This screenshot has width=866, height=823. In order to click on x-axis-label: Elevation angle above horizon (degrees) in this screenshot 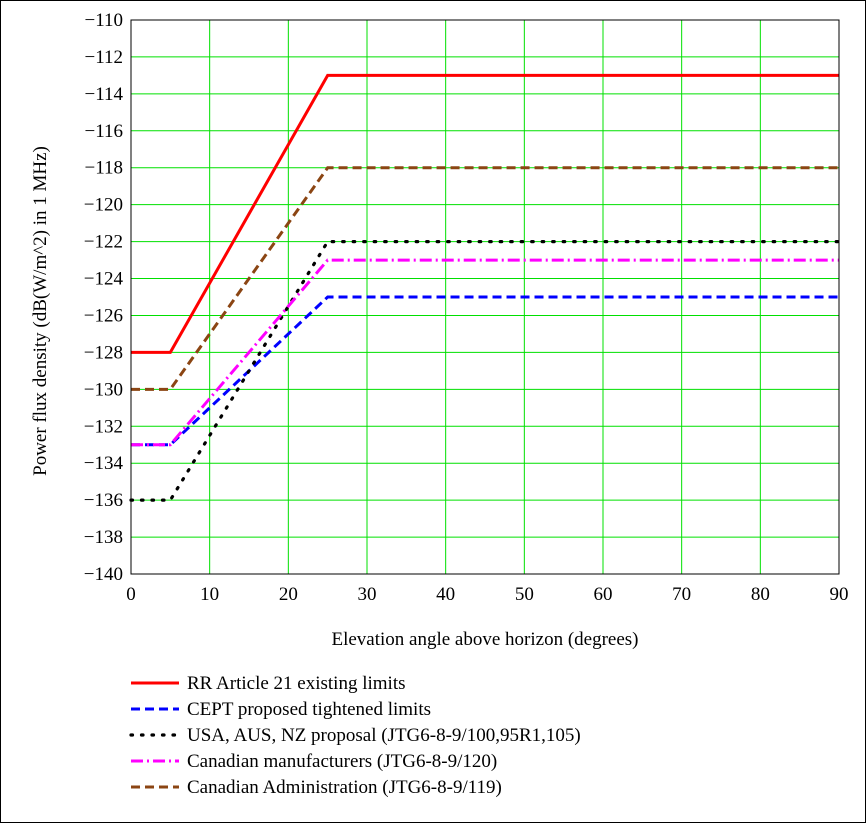, I will do `click(484, 639)`.